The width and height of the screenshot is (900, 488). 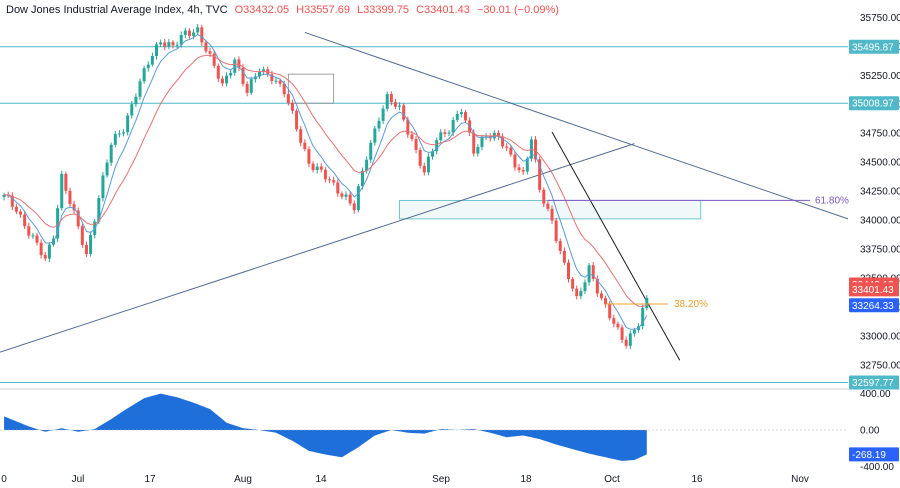 What do you see at coordinates (880, 250) in the screenshot?
I see `price-tick-label: 33750.00` at bounding box center [880, 250].